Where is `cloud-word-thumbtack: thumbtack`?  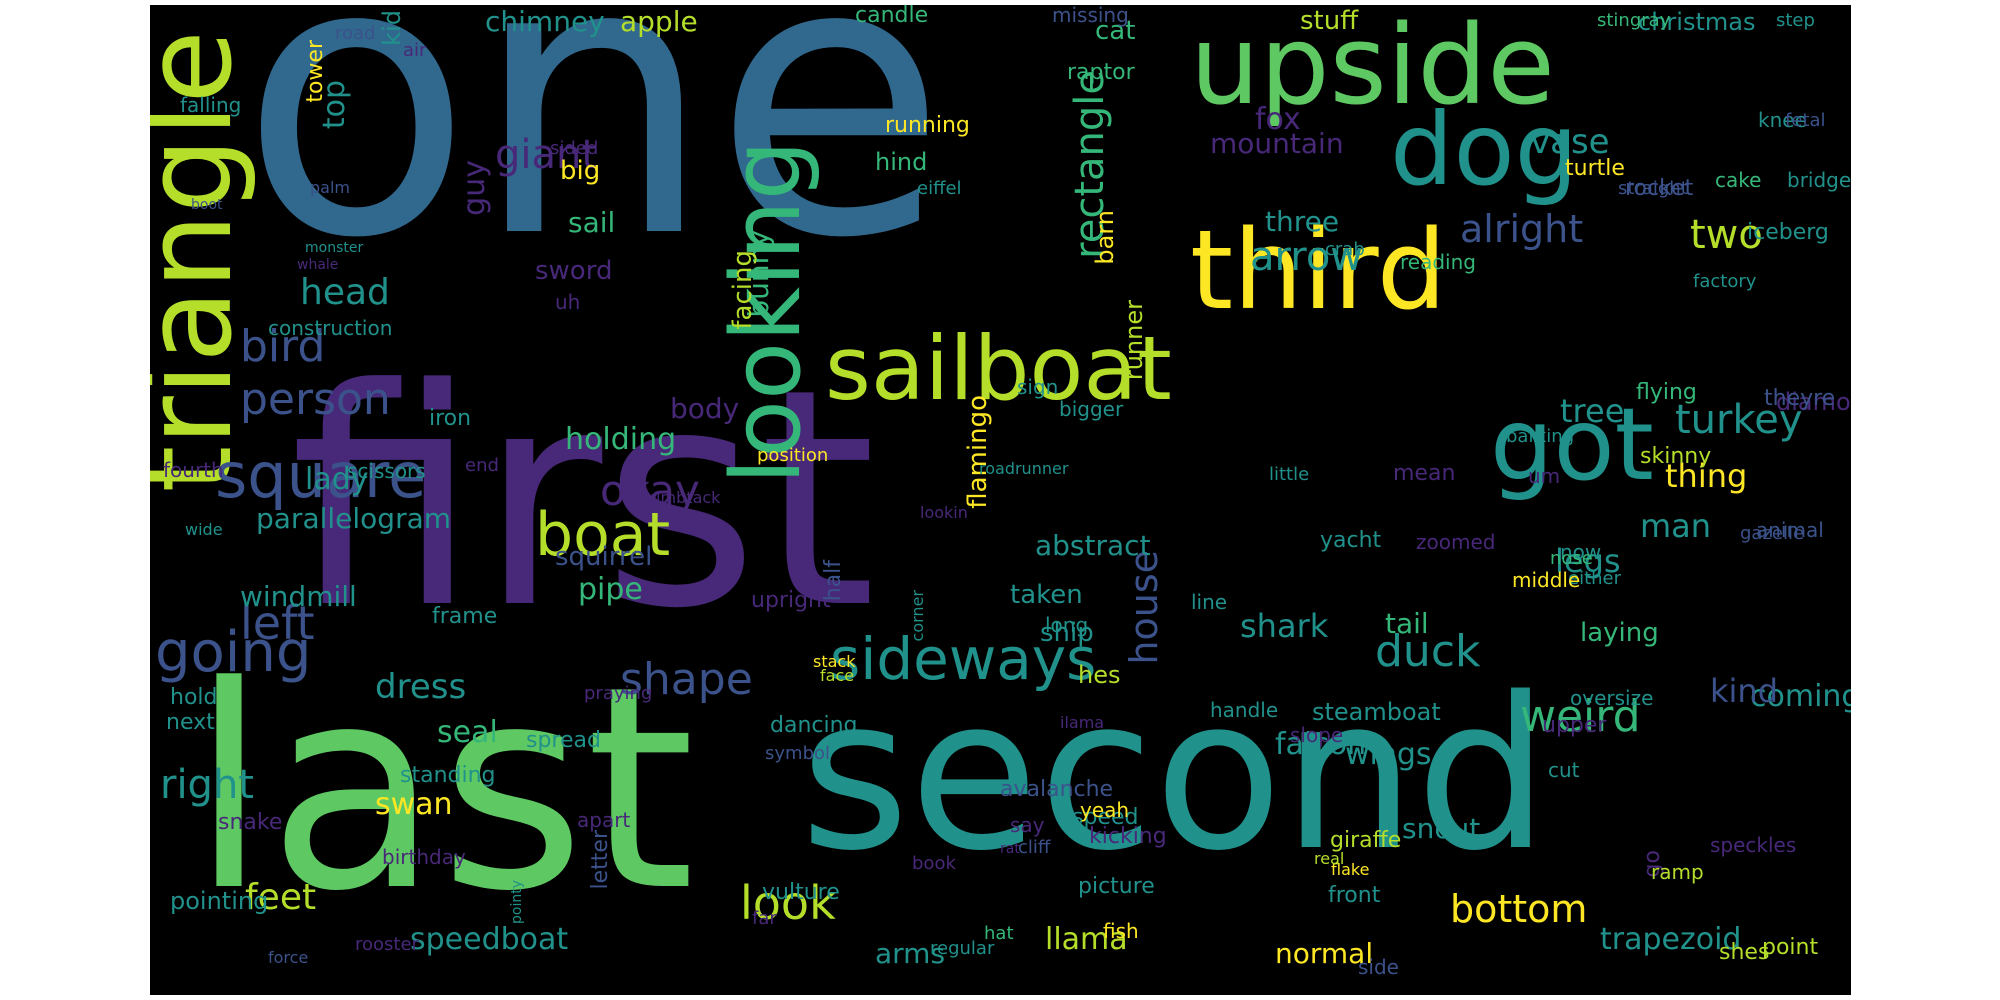 cloud-word-thumbtack: thumbtack is located at coordinates (677, 497).